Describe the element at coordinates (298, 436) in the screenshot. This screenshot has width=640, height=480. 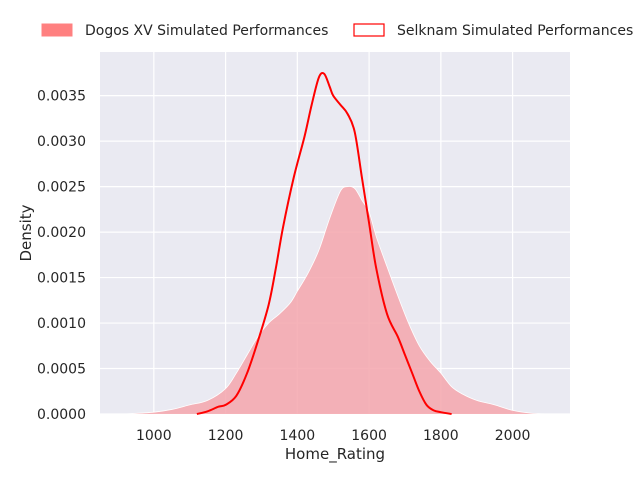
I see `x-tick-label: 1400` at that location.